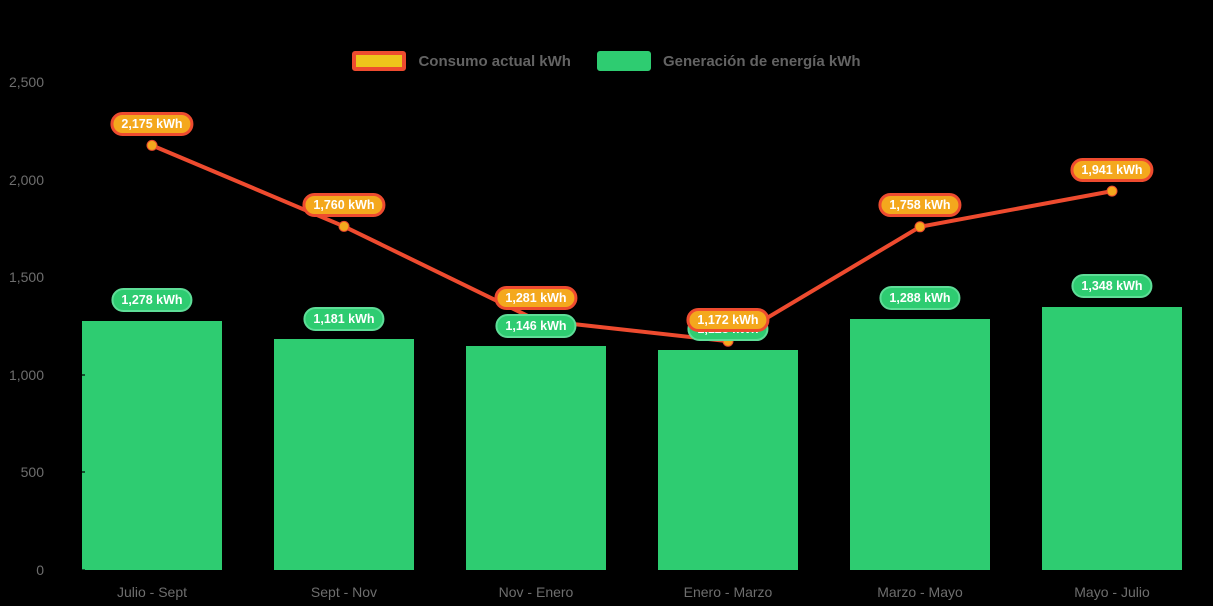  What do you see at coordinates (920, 298) in the screenshot?
I see `generation-value-label-4: 1,288 kWh` at bounding box center [920, 298].